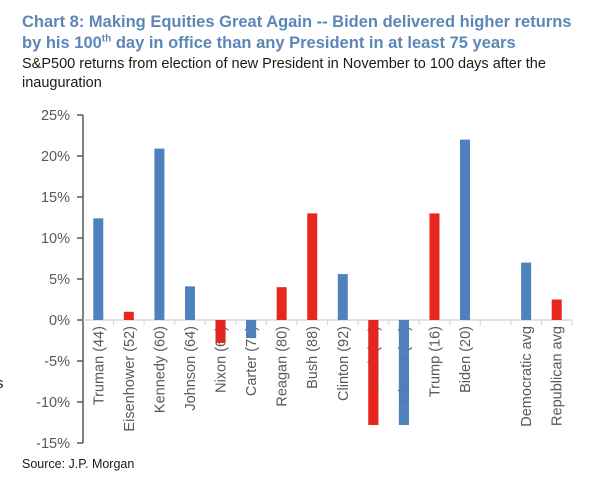 This screenshot has height=487, width=600. I want to click on y-tick-label: 10%, so click(55, 239).